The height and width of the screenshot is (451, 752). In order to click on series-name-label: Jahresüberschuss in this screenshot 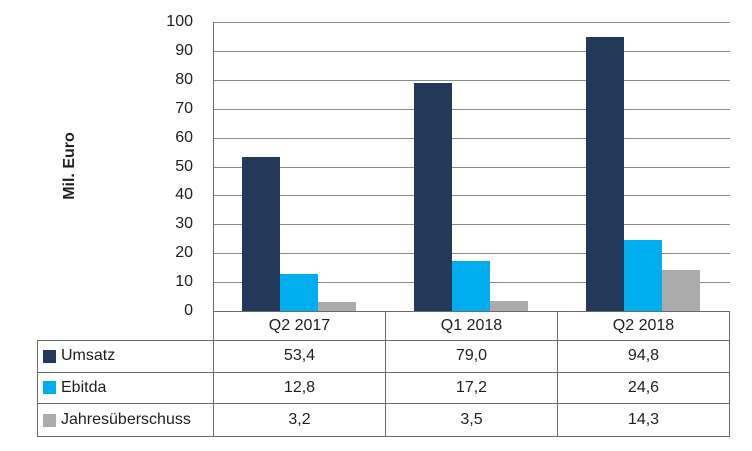, I will do `click(126, 420)`.